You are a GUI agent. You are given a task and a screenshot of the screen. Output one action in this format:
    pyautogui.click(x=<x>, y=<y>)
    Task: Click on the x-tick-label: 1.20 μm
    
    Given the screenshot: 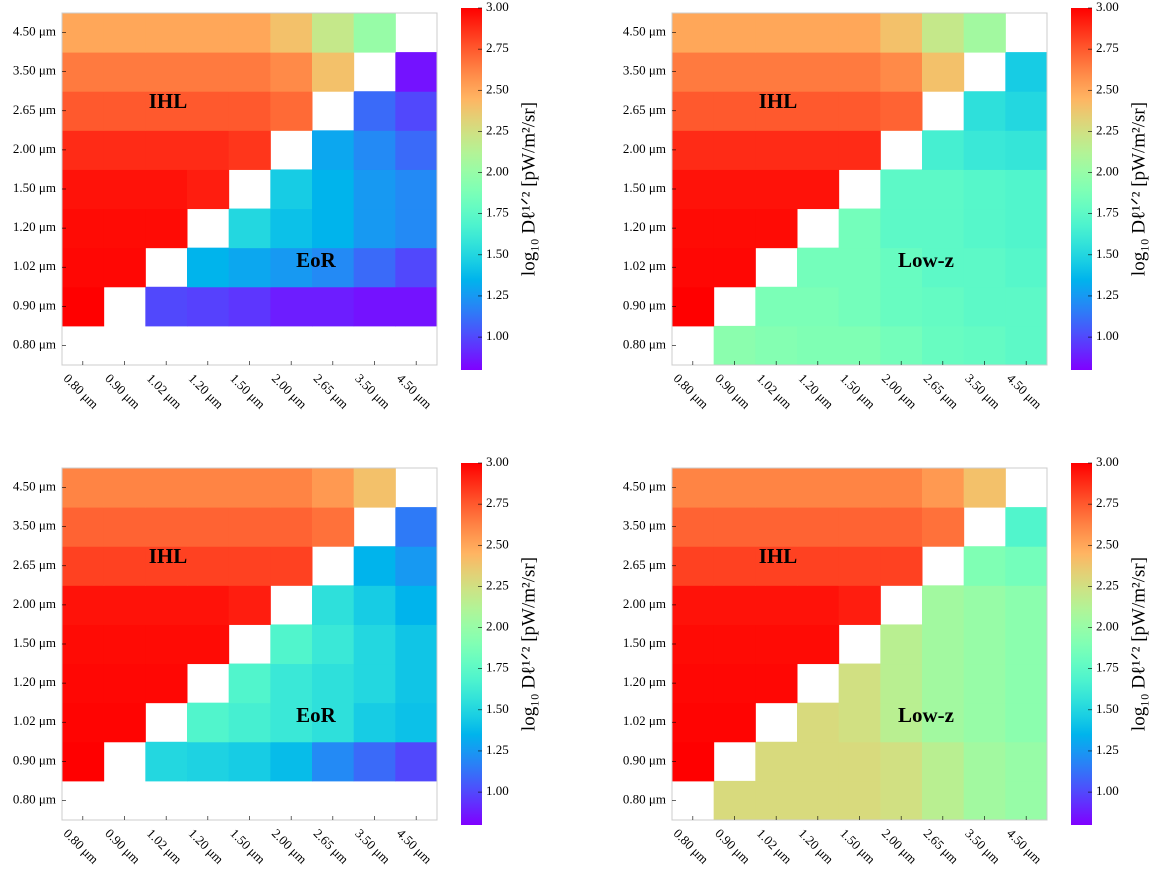 What is the action you would take?
    pyautogui.click(x=816, y=846)
    